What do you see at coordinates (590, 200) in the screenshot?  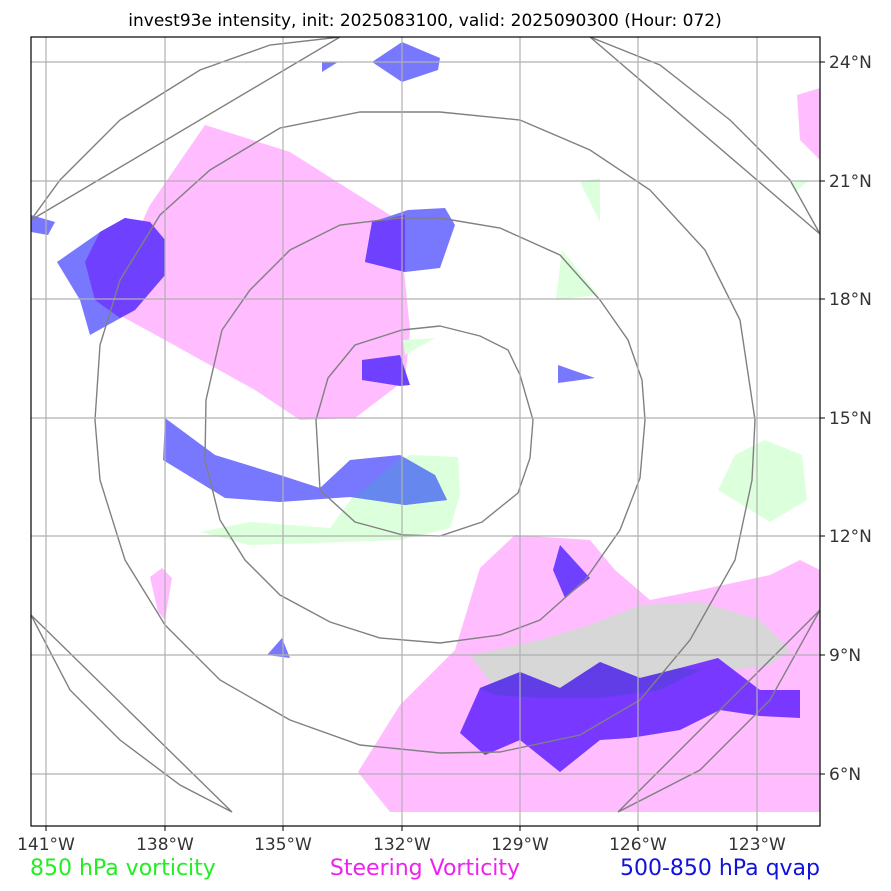 I see `vort850-region-ne2` at bounding box center [590, 200].